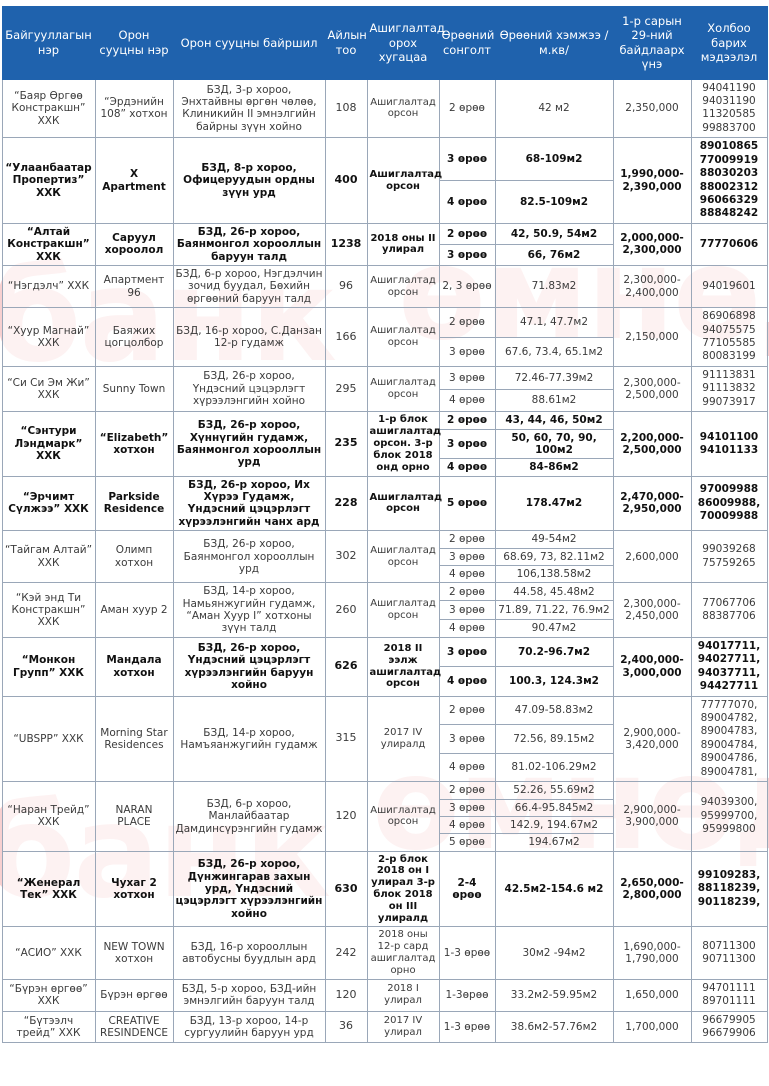  Describe the element at coordinates (729, 114) in the screenshot. I see `phone-number: 11320585` at that location.